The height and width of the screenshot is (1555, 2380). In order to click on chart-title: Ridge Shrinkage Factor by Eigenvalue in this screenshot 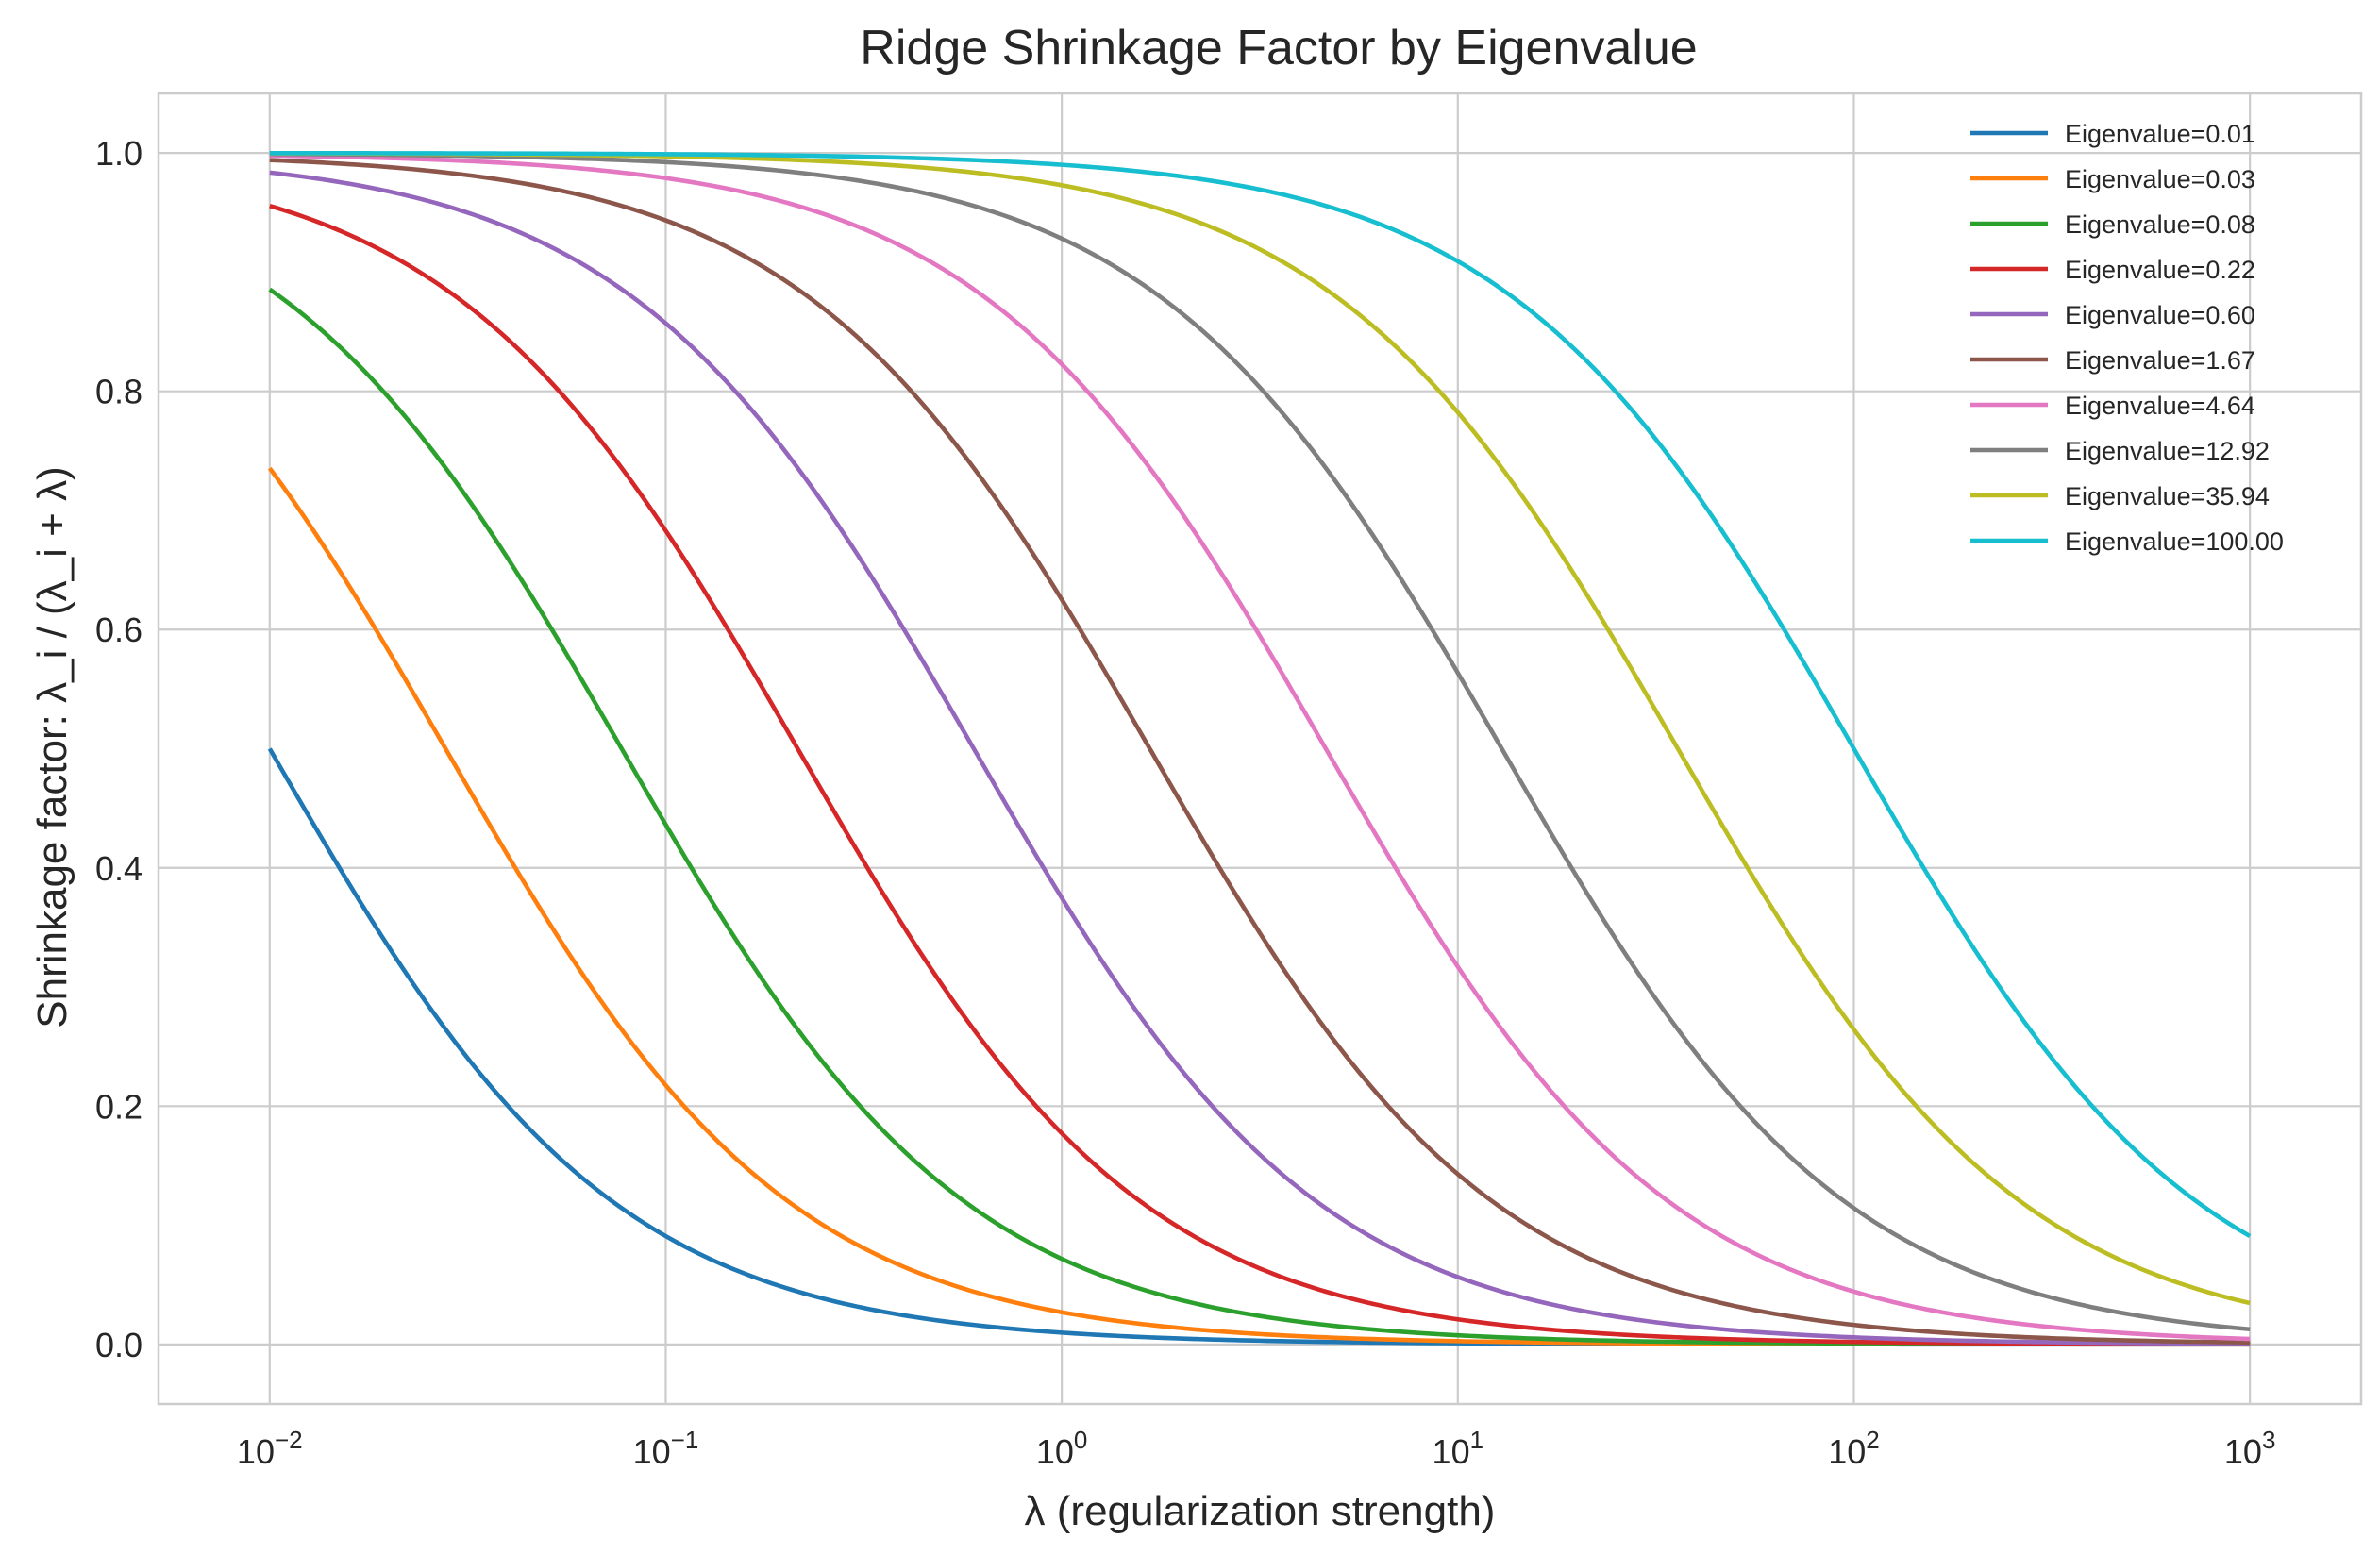, I will do `click(1278, 48)`.